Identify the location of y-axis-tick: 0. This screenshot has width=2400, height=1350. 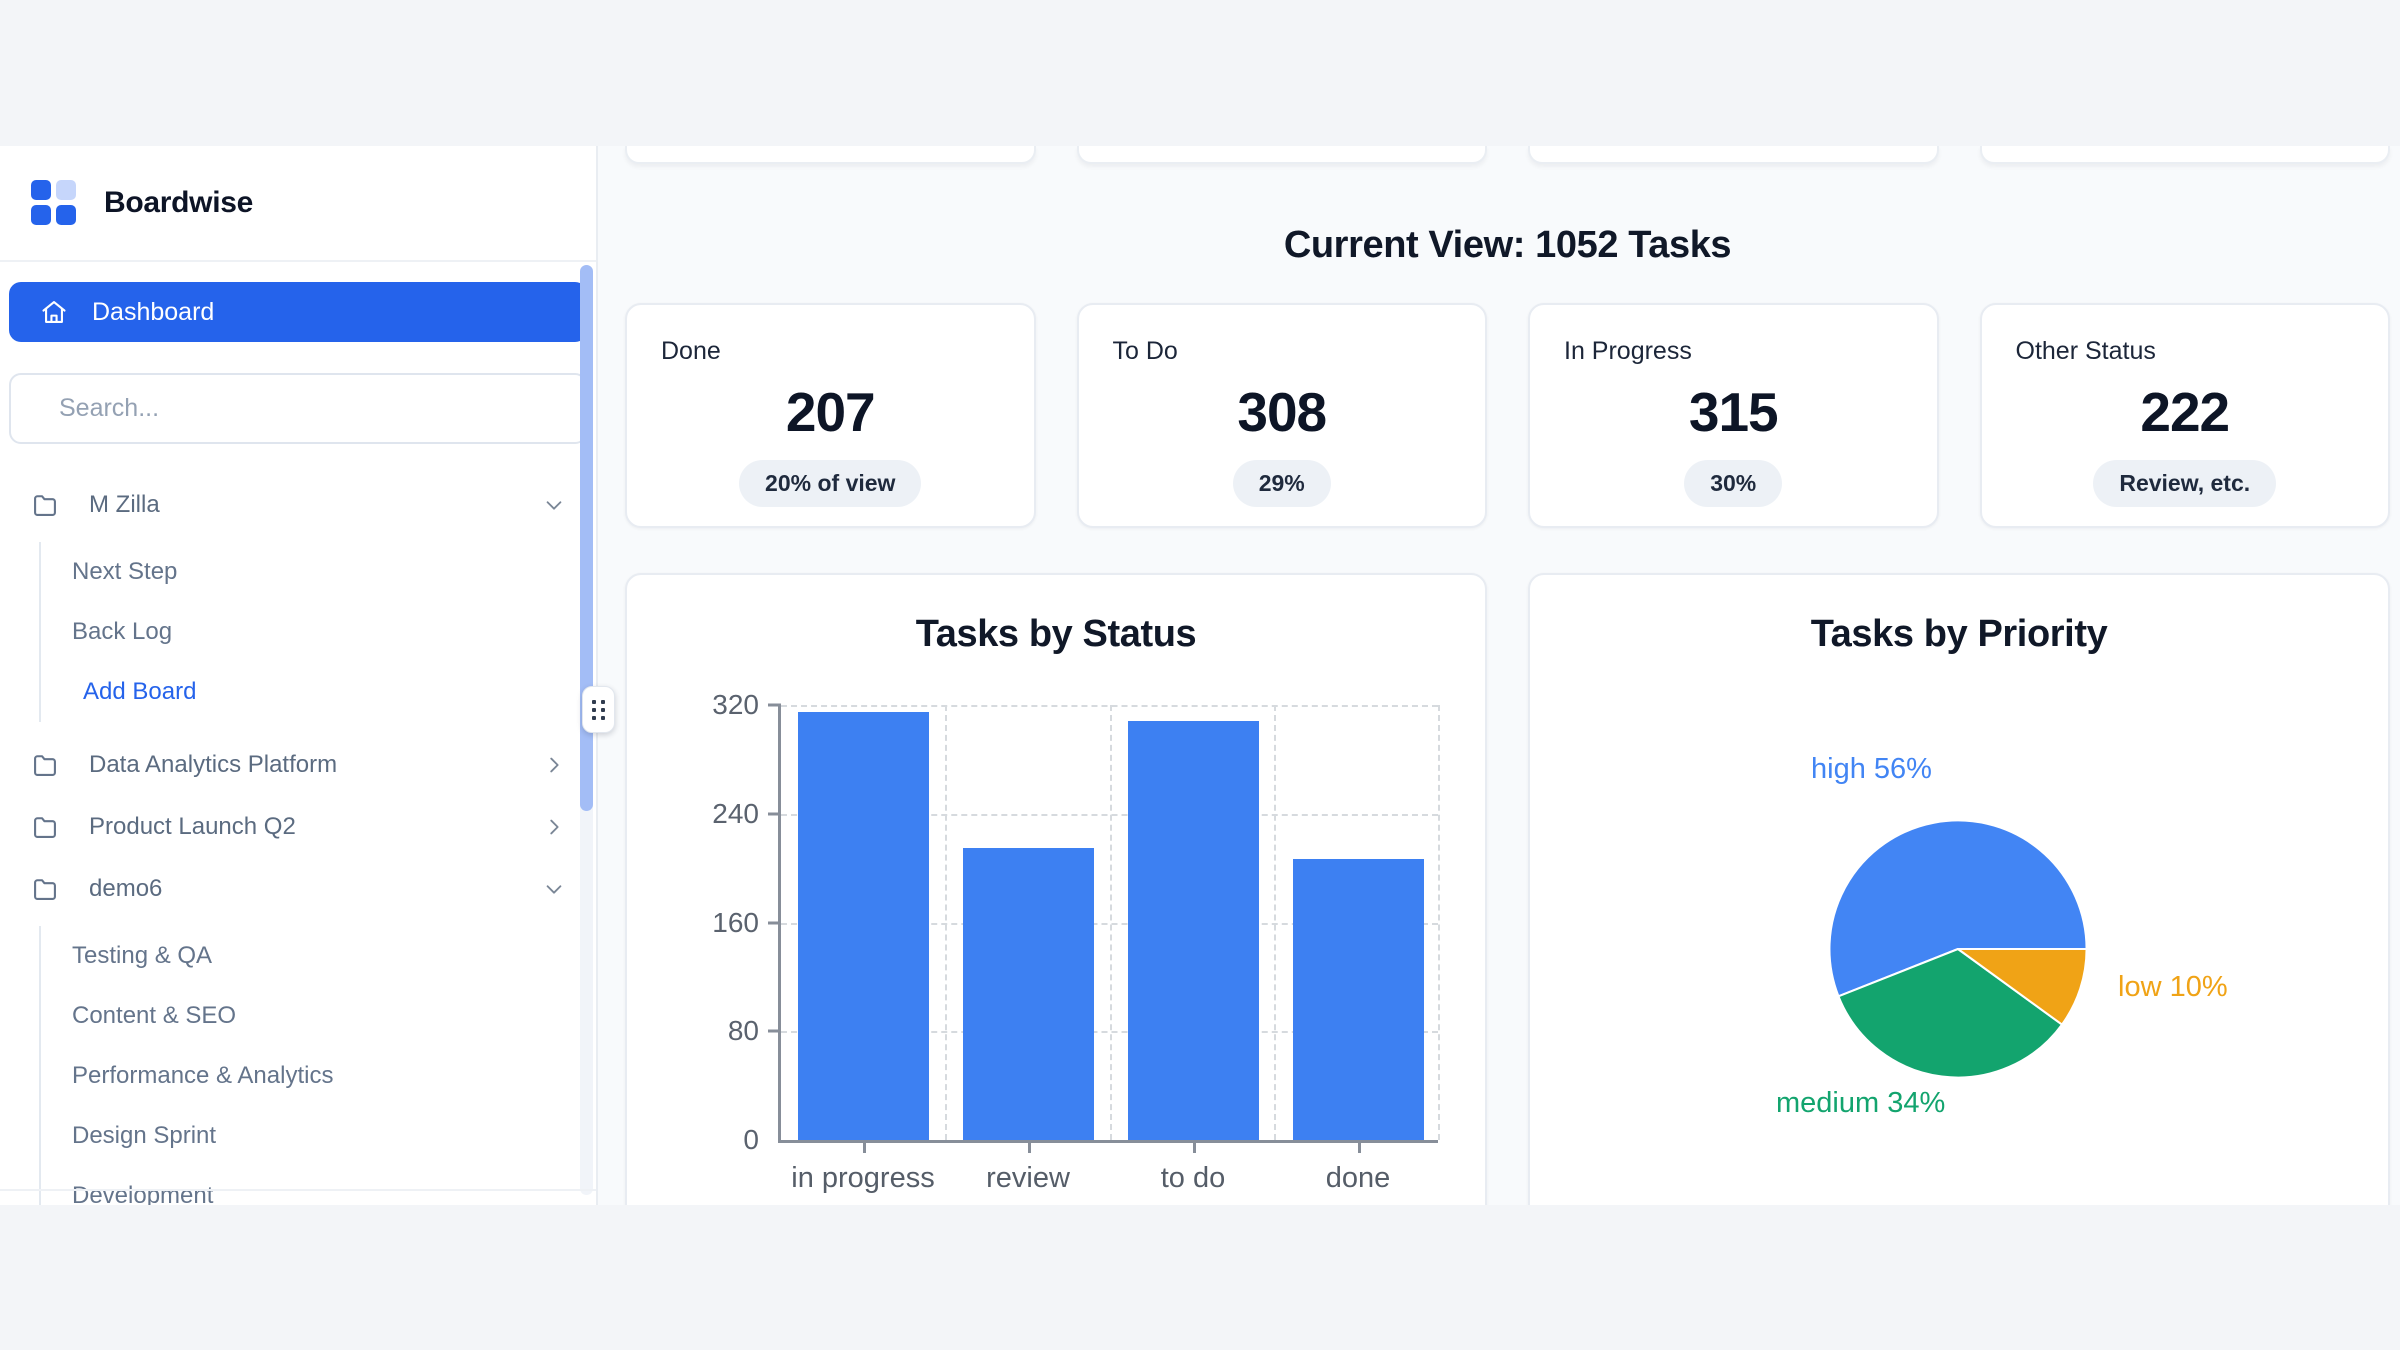
(751, 1139).